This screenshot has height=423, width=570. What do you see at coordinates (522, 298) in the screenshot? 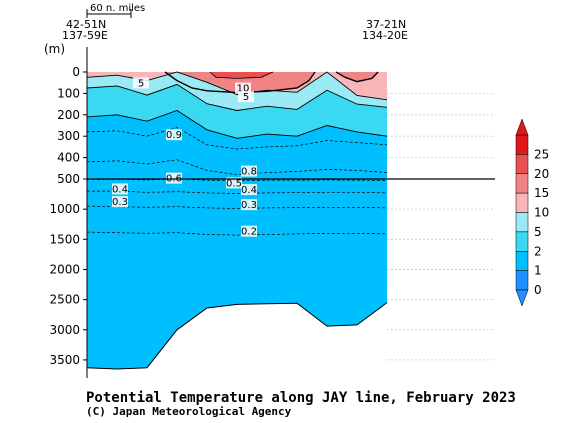
I see `colorbar-arrow-bottom` at bounding box center [522, 298].